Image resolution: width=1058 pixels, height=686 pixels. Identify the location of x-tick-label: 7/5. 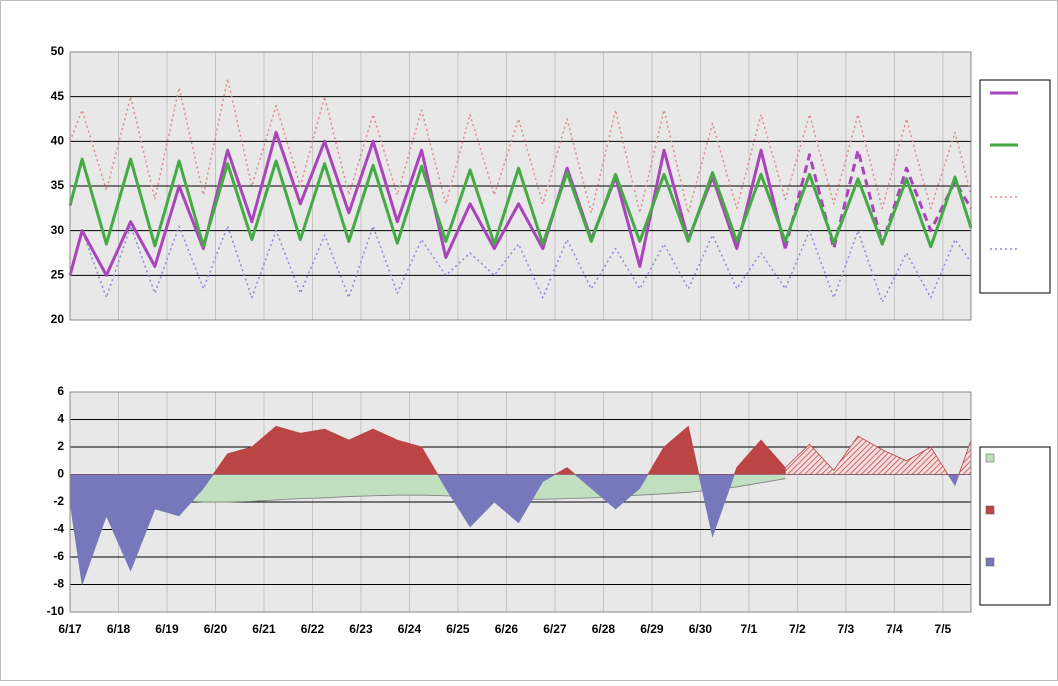
(943, 629).